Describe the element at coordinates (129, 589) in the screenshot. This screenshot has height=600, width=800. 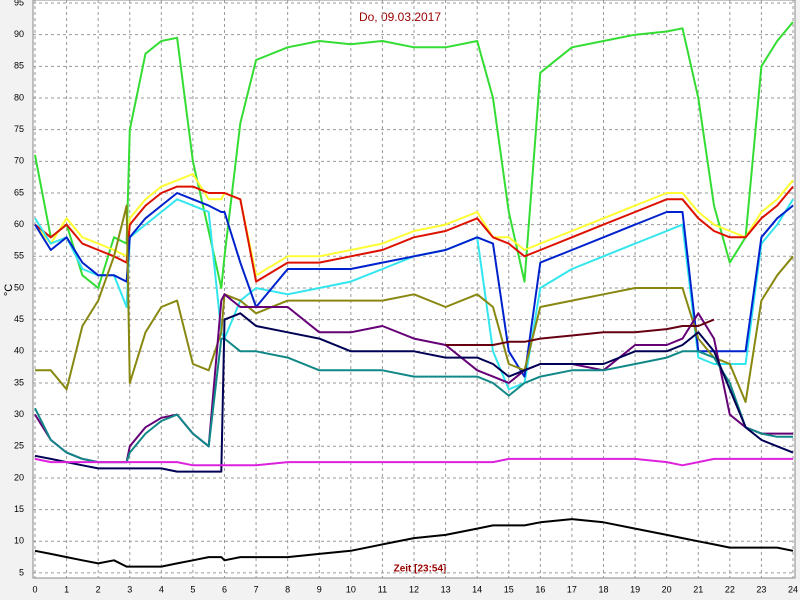
I see `x-tick-label: 3` at that location.